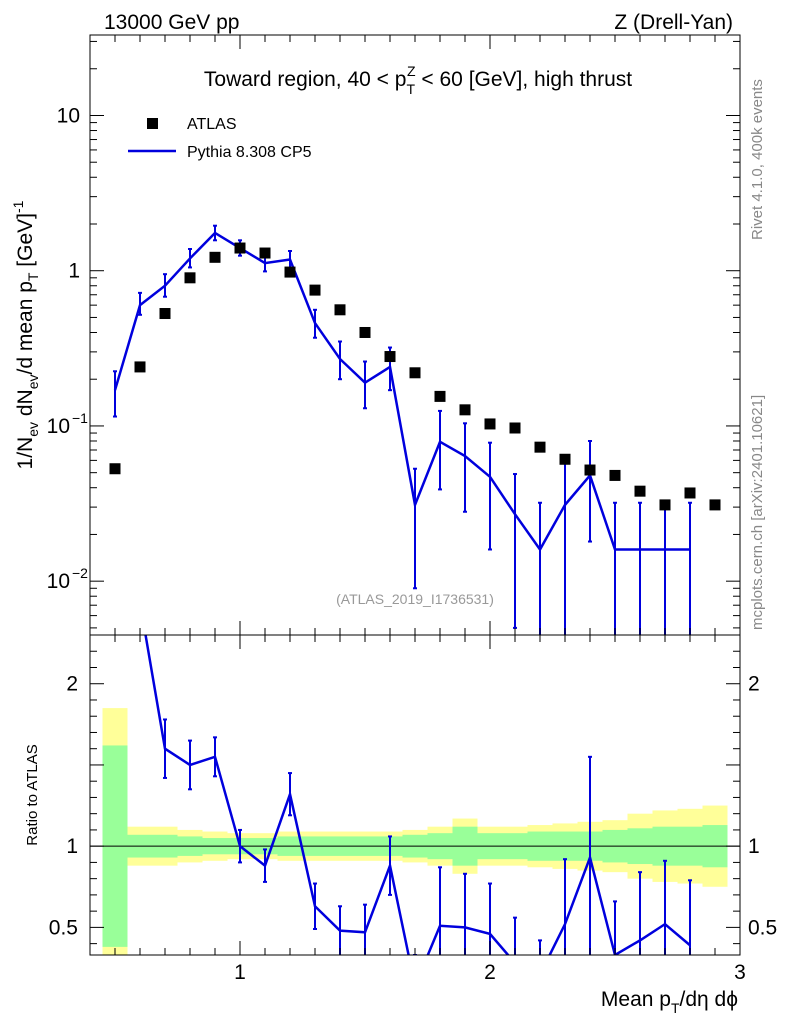  What do you see at coordinates (754, 684) in the screenshot?
I see `ratio-y-tick-label-right: 2` at bounding box center [754, 684].